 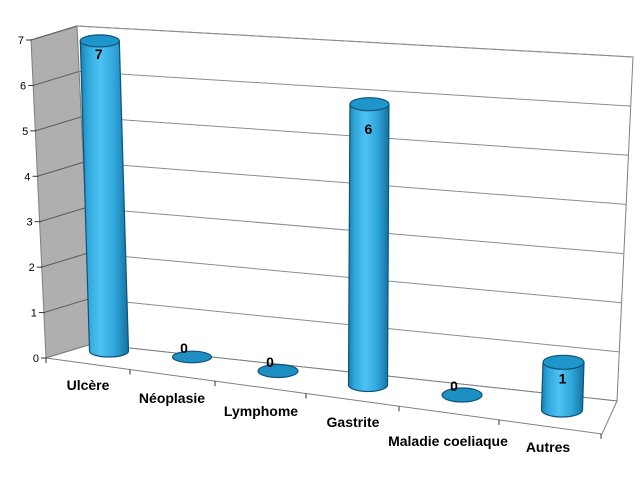 What do you see at coordinates (29, 223) in the screenshot?
I see `y-axis-label: 3` at bounding box center [29, 223].